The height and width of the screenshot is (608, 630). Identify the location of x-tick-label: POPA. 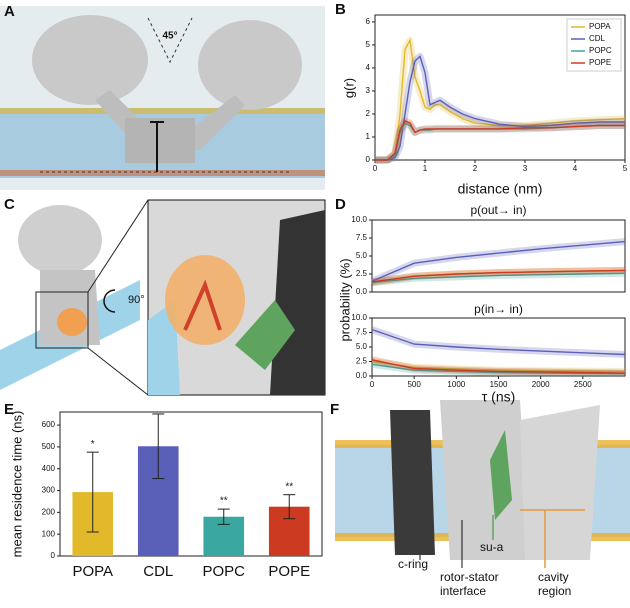
(92, 571).